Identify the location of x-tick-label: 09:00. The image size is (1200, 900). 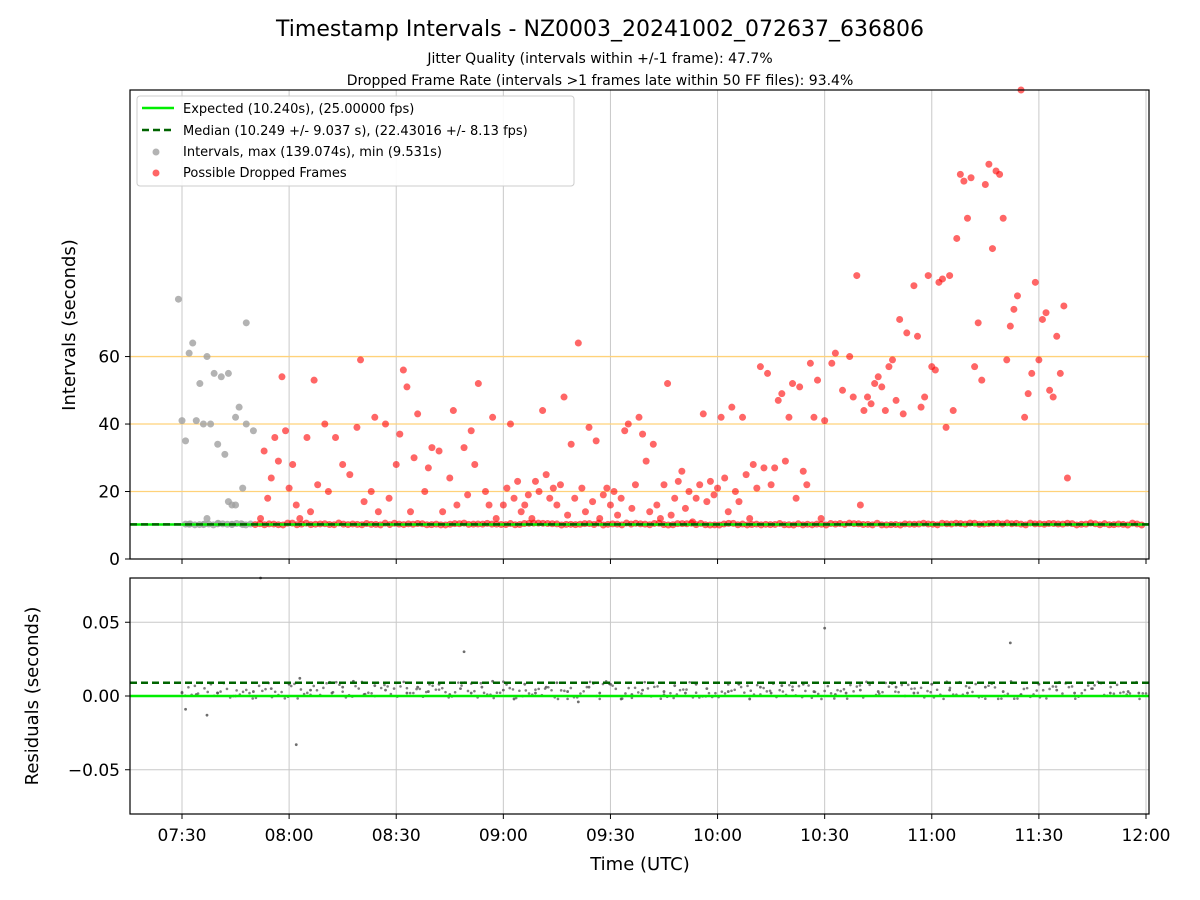
(503, 836).